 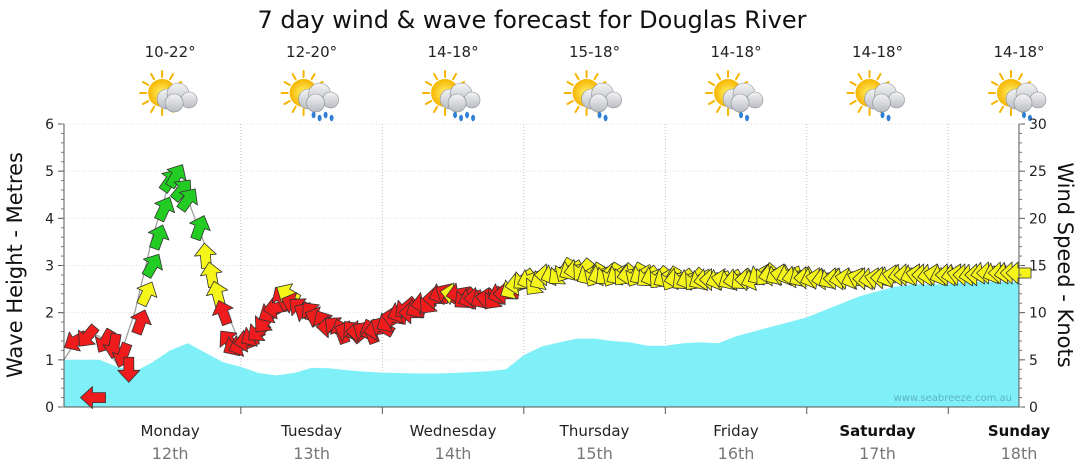 I want to click on day-label: Monday, so click(x=170, y=431).